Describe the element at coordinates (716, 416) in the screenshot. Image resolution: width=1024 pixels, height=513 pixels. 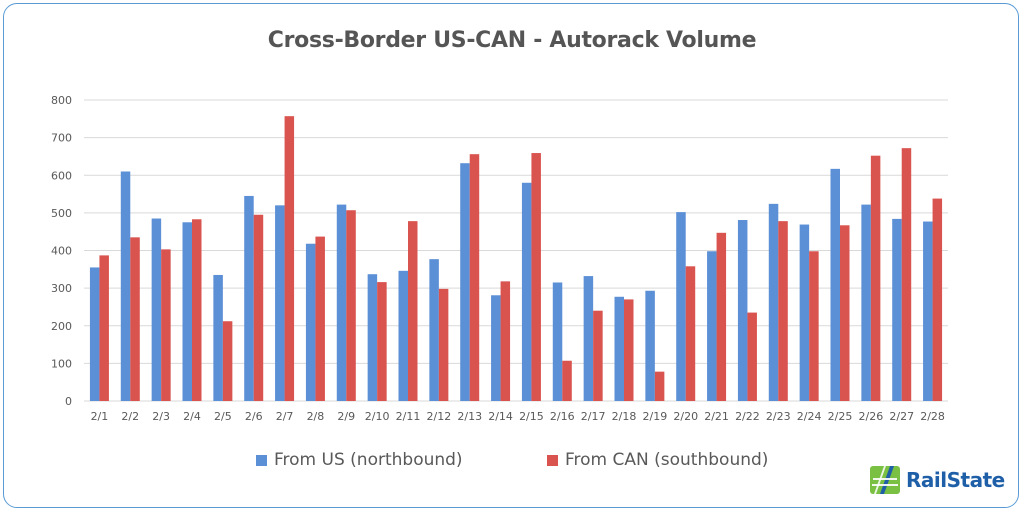
I see `x-tick-label: 2/21` at that location.